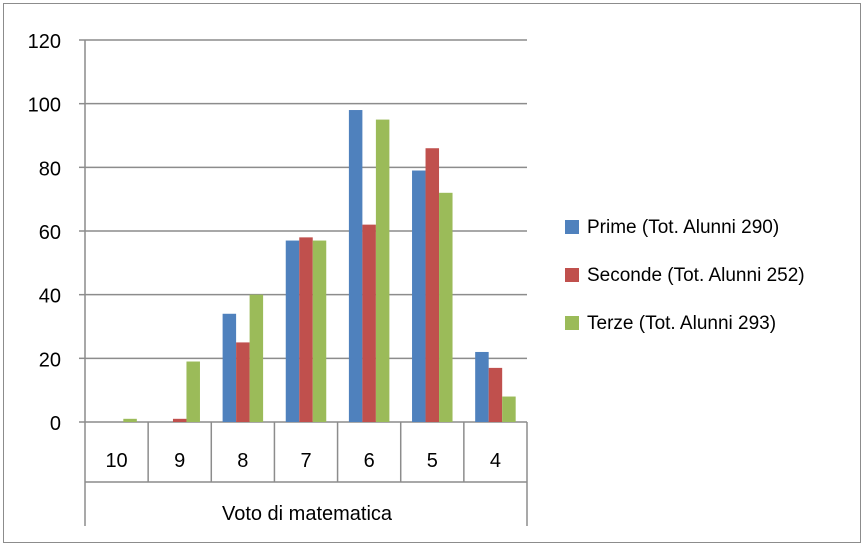 The height and width of the screenshot is (550, 867). Describe the element at coordinates (44, 42) in the screenshot. I see `y-tick-label: 120` at that location.